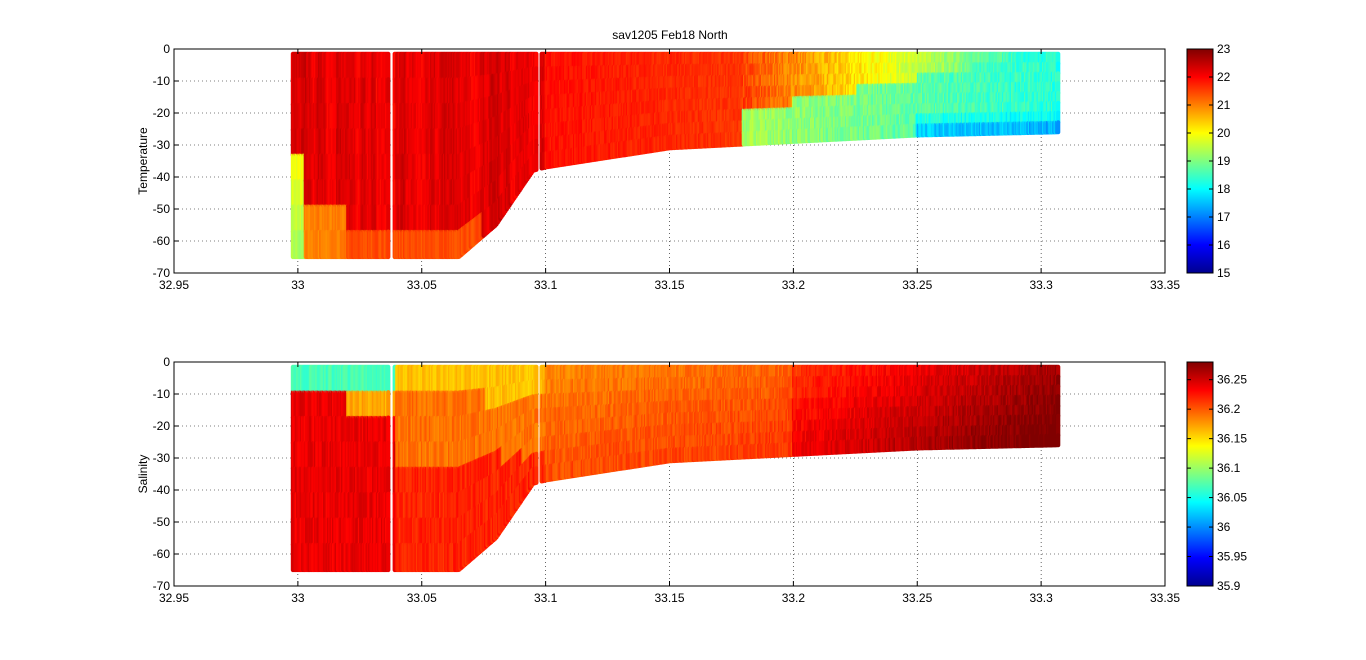 This screenshot has width=1366, height=660. Describe the element at coordinates (1224, 273) in the screenshot. I see `colorbar-tick-label: 15` at that location.